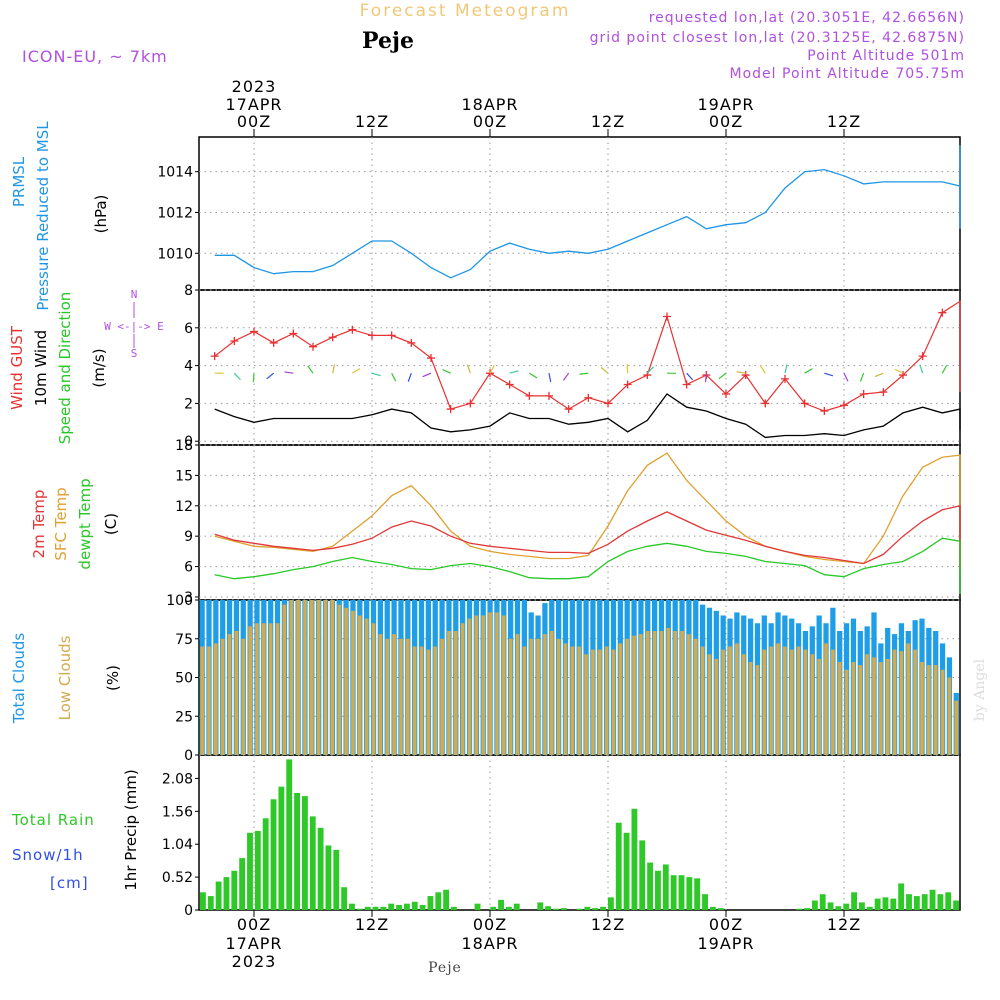 The image size is (1000, 1000). What do you see at coordinates (253, 943) in the screenshot?
I see `date-label-bottom: 17APR` at bounding box center [253, 943].